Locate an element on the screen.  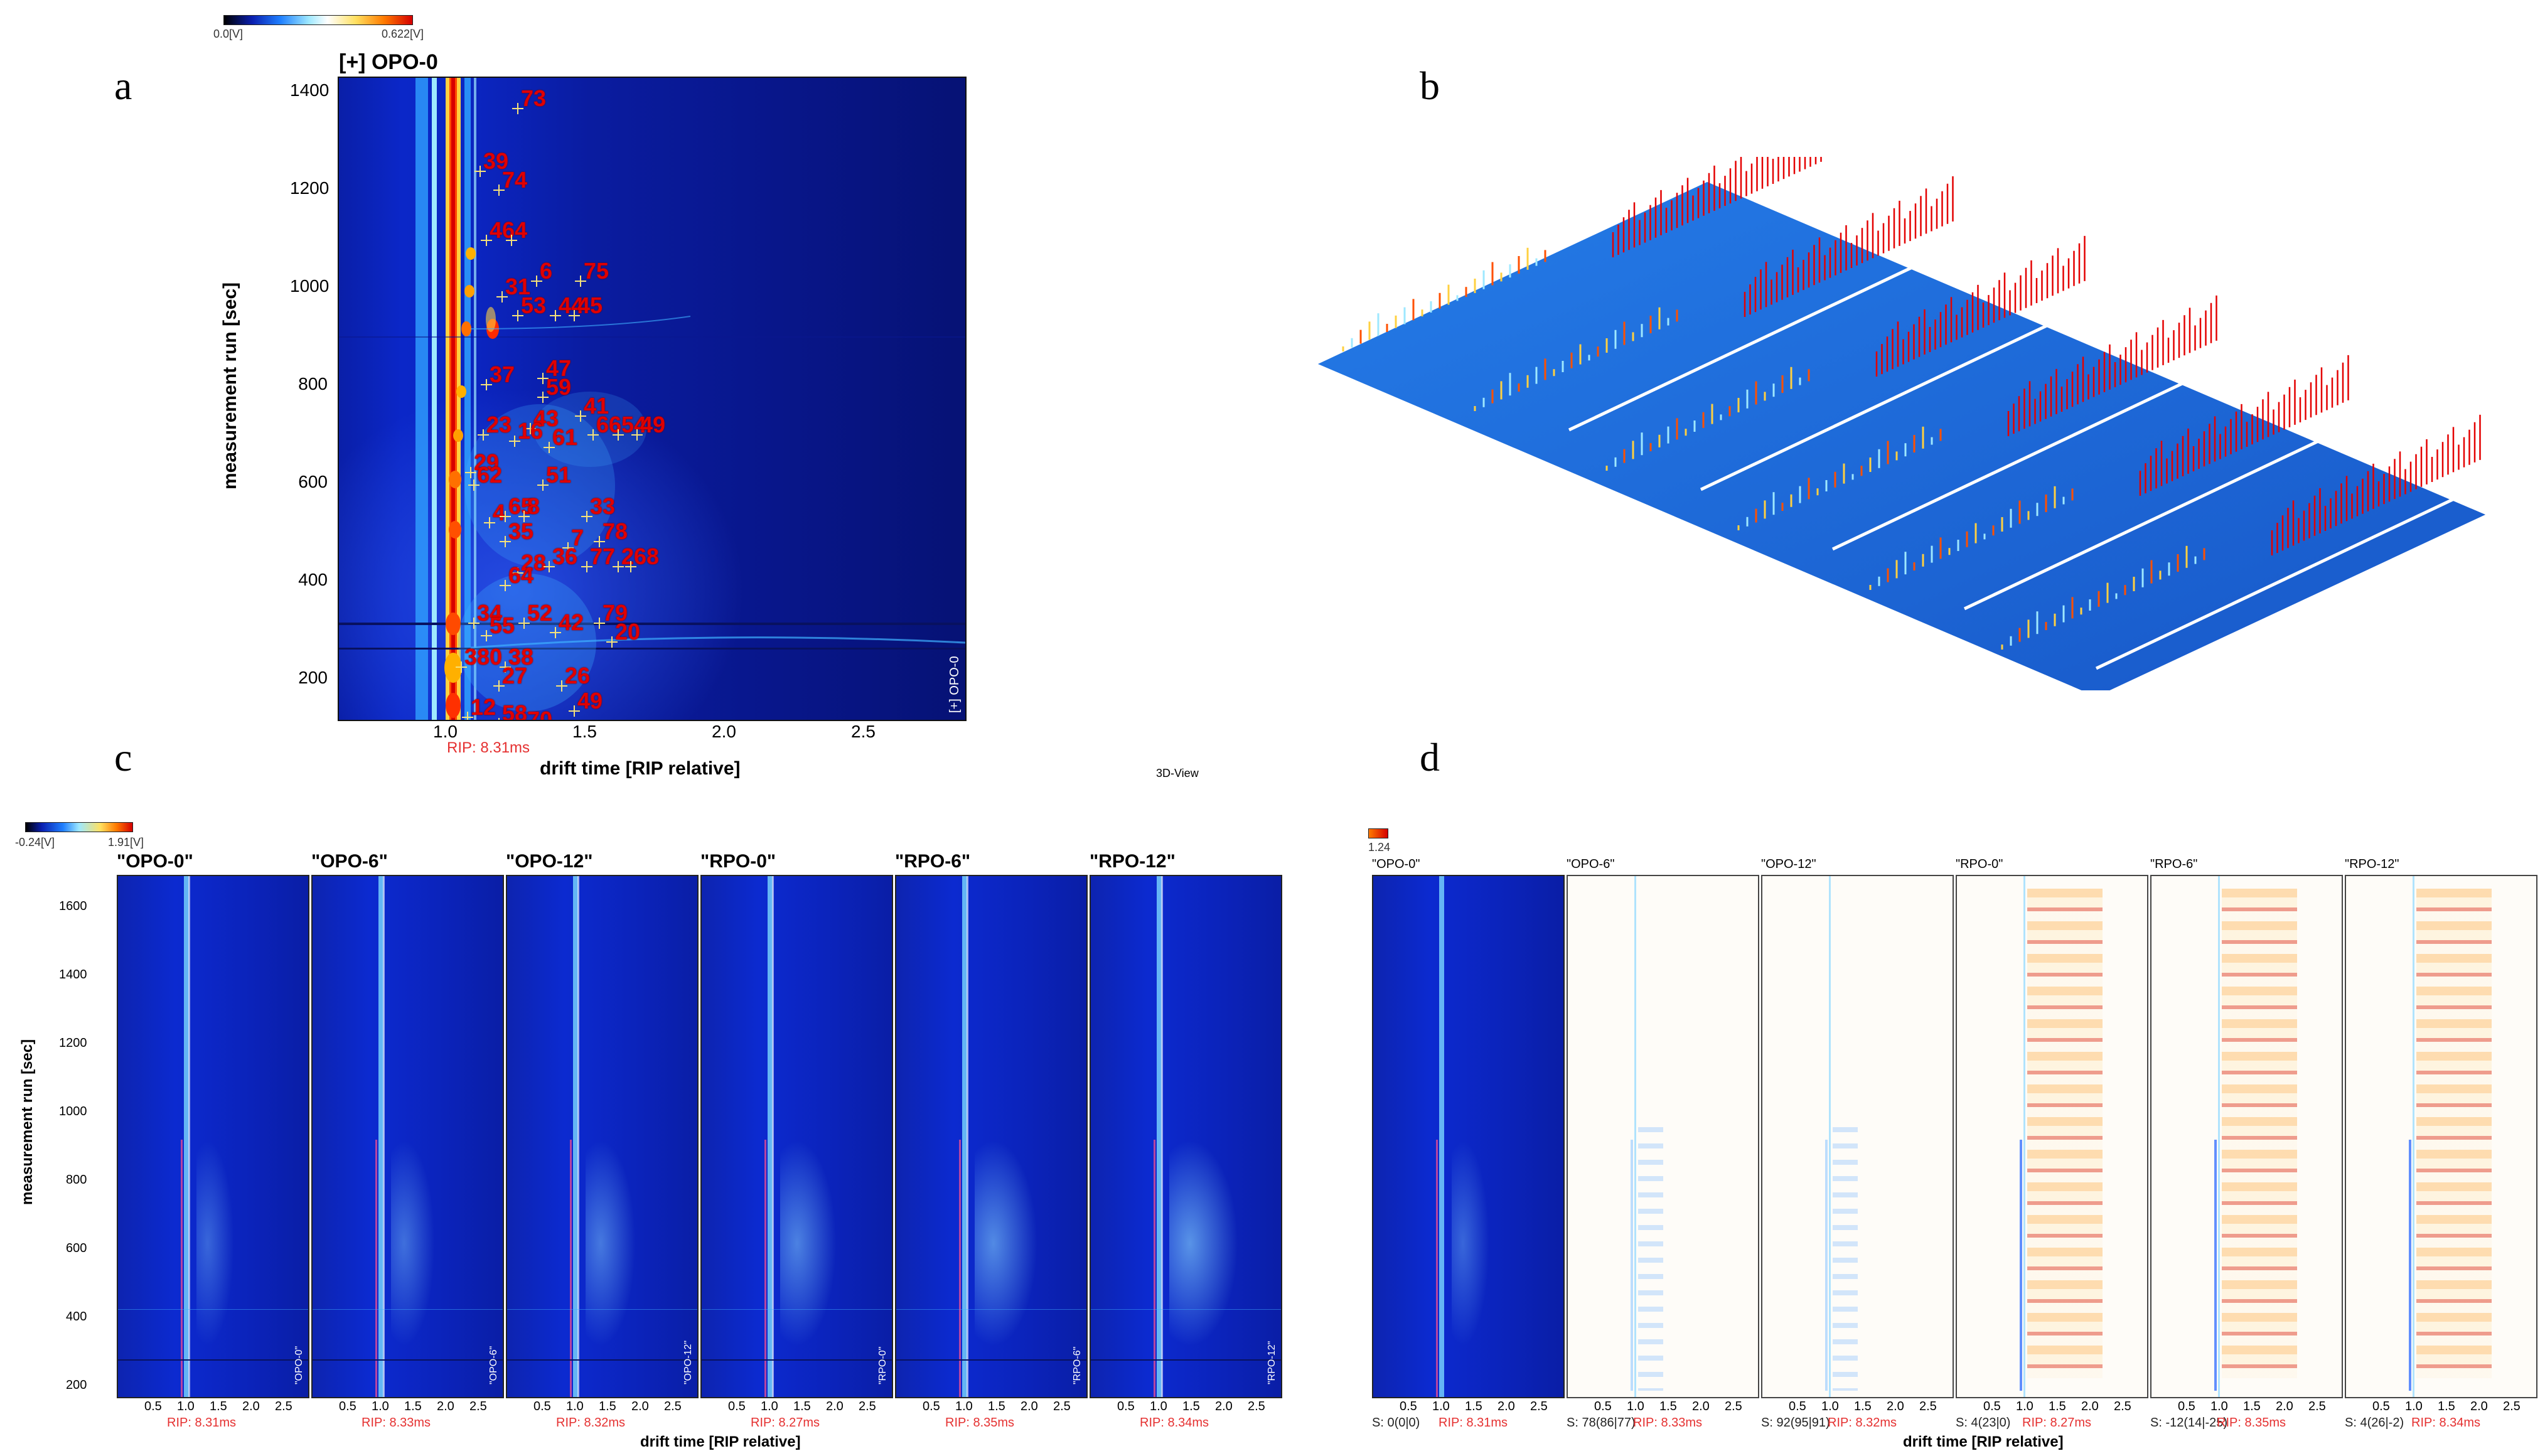
panel-a-y-tick: 400 is located at coordinates (313, 579).